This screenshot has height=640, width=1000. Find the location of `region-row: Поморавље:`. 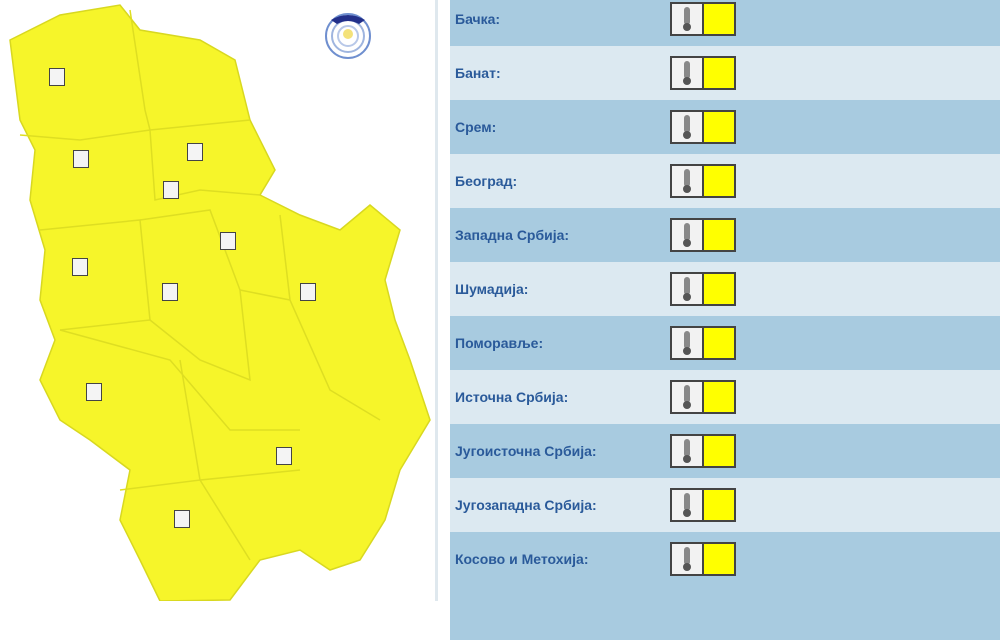

region-row: Поморавље: is located at coordinates (725, 343).